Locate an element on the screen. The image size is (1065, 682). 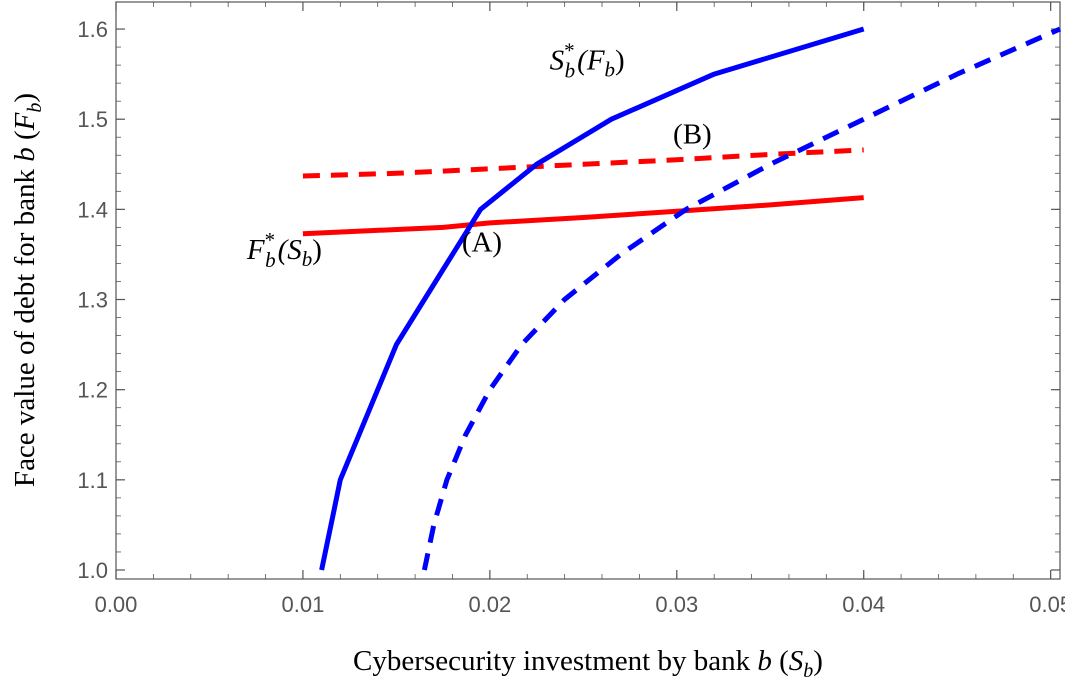
x-axis-title: Cybersecurity investment by bank b (Sb) is located at coordinates (588, 663).